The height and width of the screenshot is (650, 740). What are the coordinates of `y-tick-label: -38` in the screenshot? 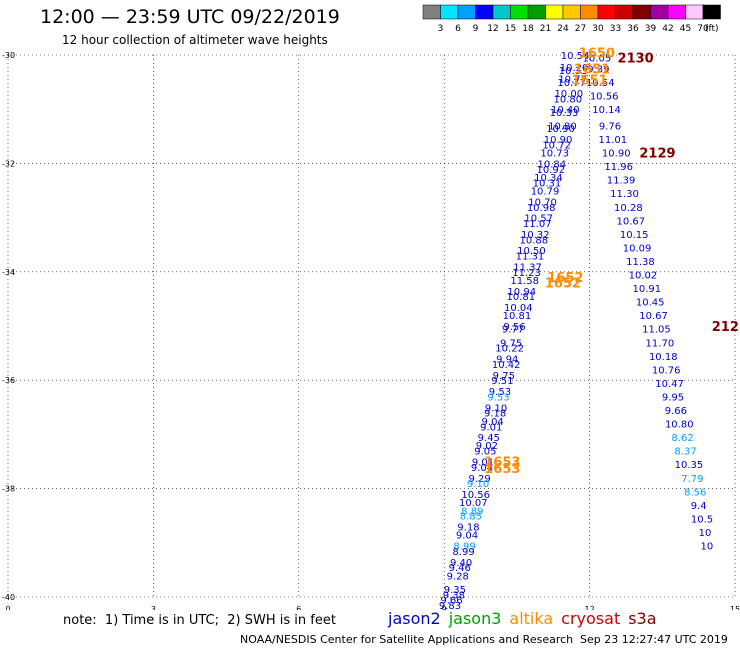 It's located at (8, 489).